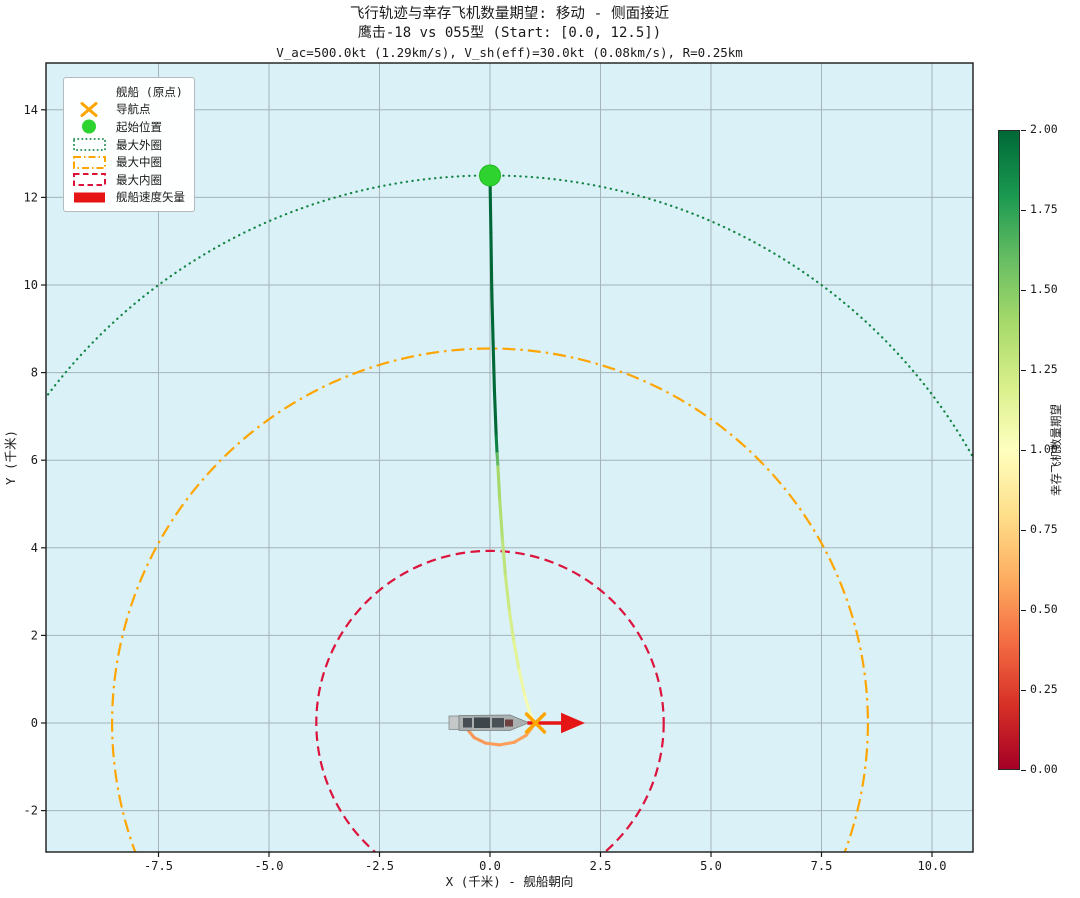  I want to click on colorbar-tick-label: 1.00, so click(1044, 449).